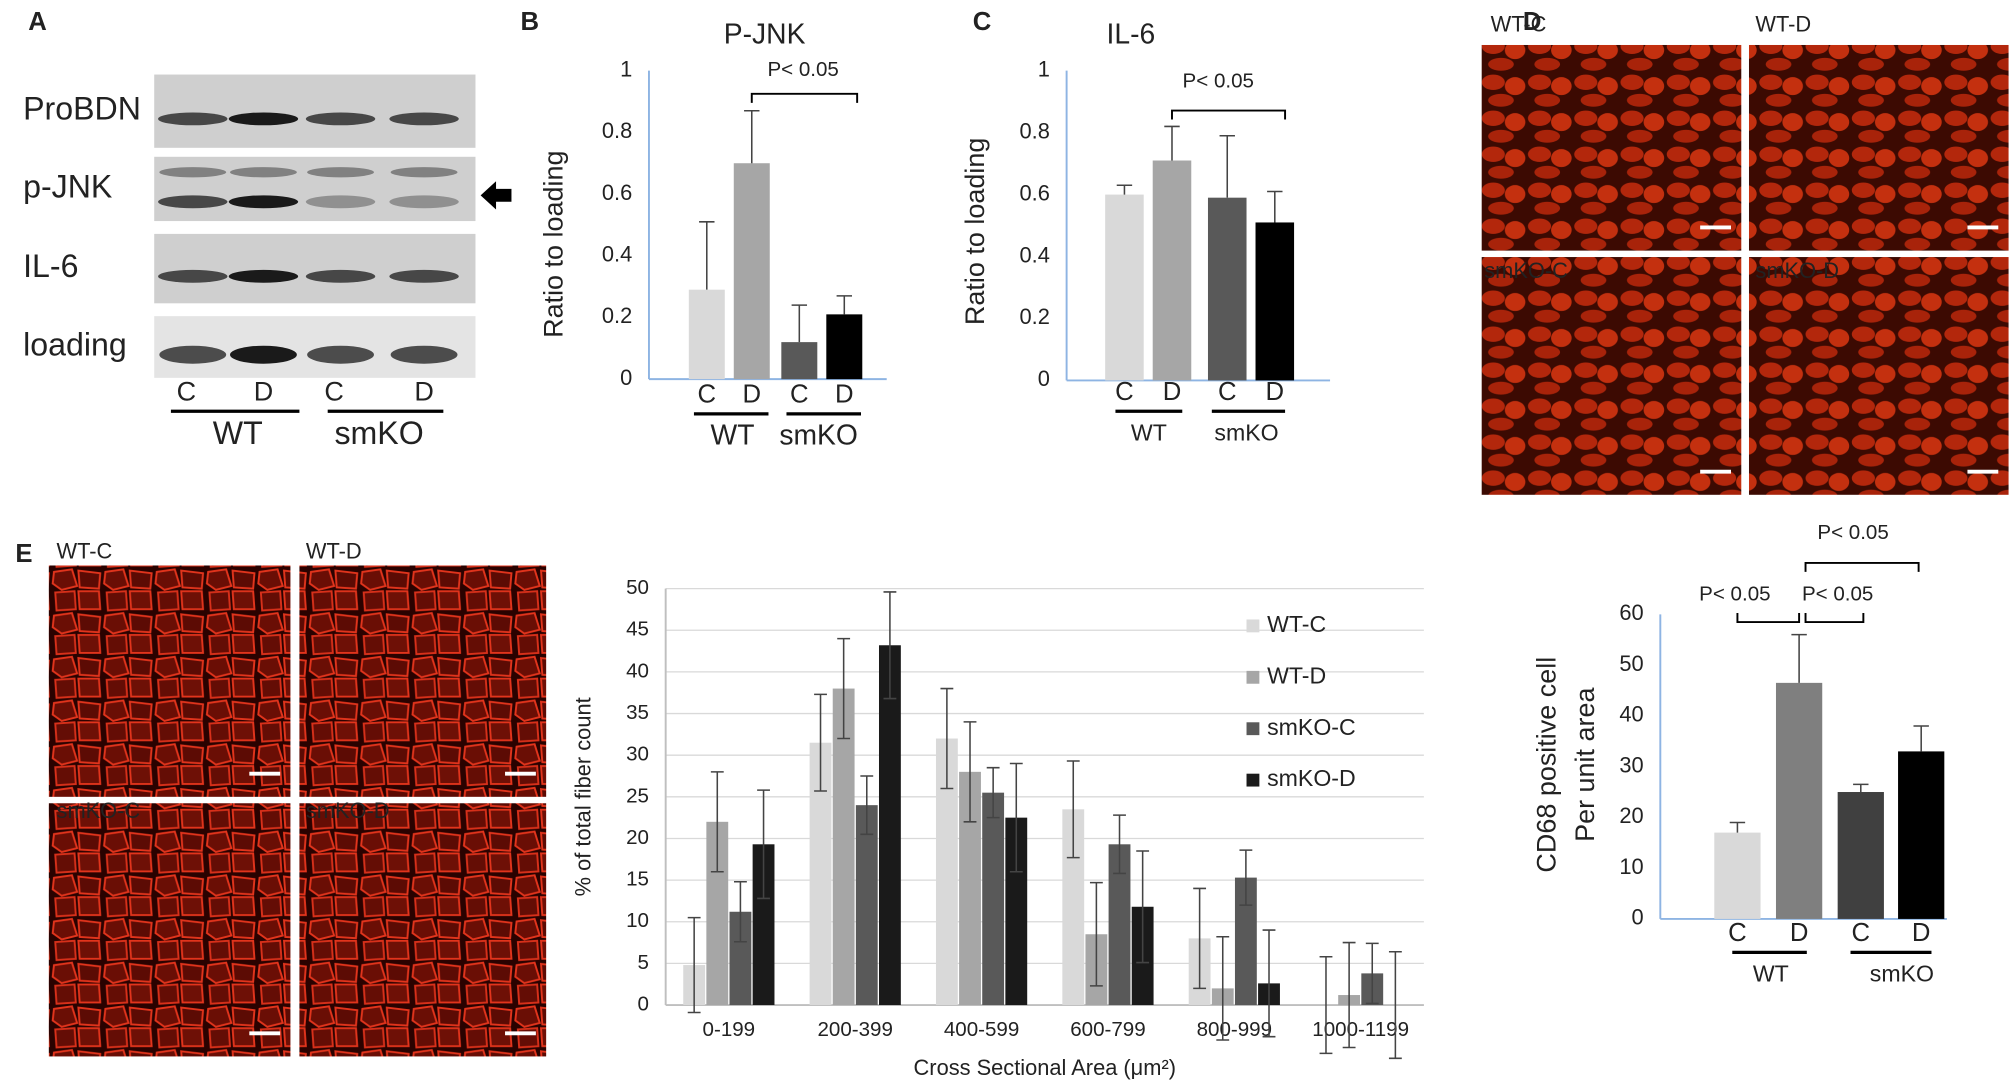 This screenshot has width=2015, height=1091. I want to click on x-tick-label: 200-399, so click(855, 1029).